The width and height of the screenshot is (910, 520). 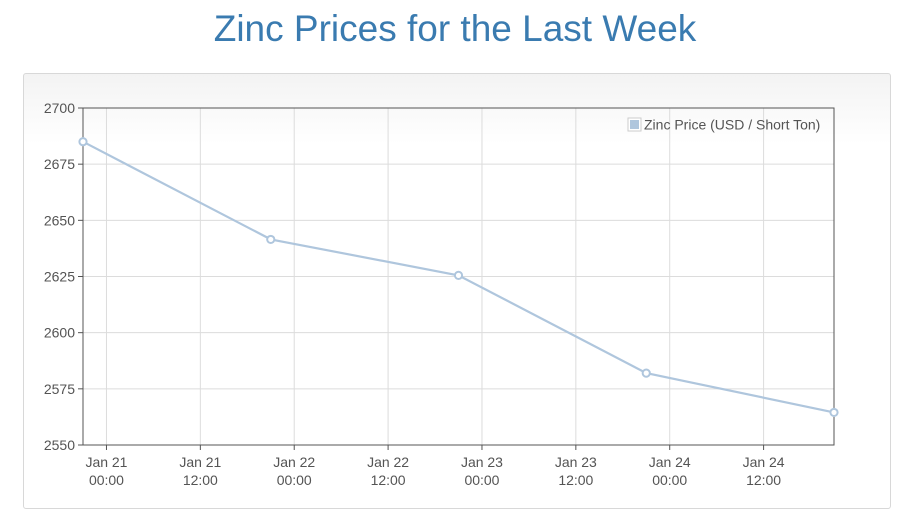 What do you see at coordinates (59, 277) in the screenshot?
I see `y-tick-label: 2625` at bounding box center [59, 277].